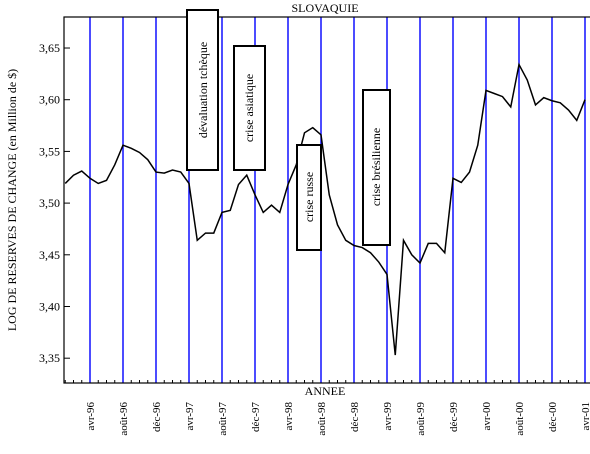  What do you see at coordinates (49, 358) in the screenshot?
I see `y-tick-label: 3,35` at bounding box center [49, 358].